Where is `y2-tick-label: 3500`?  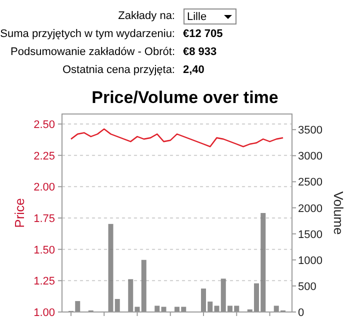 y2-tick-label: 3500 is located at coordinates (310, 130).